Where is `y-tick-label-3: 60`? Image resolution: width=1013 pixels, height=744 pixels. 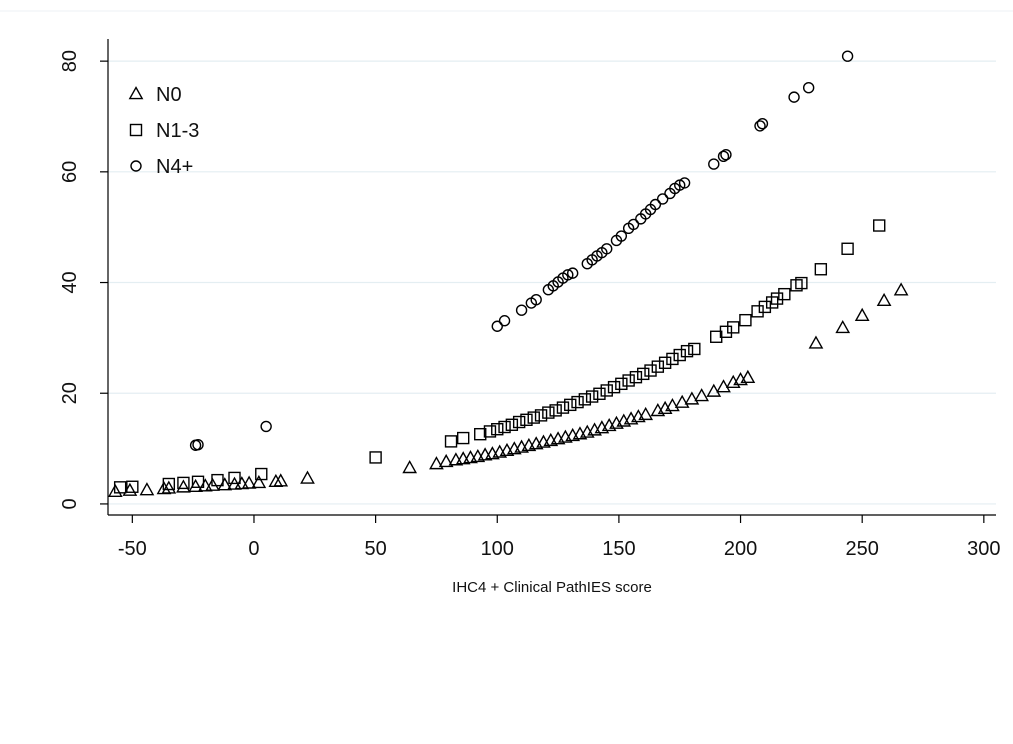
y-tick-label-3: 60 is located at coordinates (70, 172).